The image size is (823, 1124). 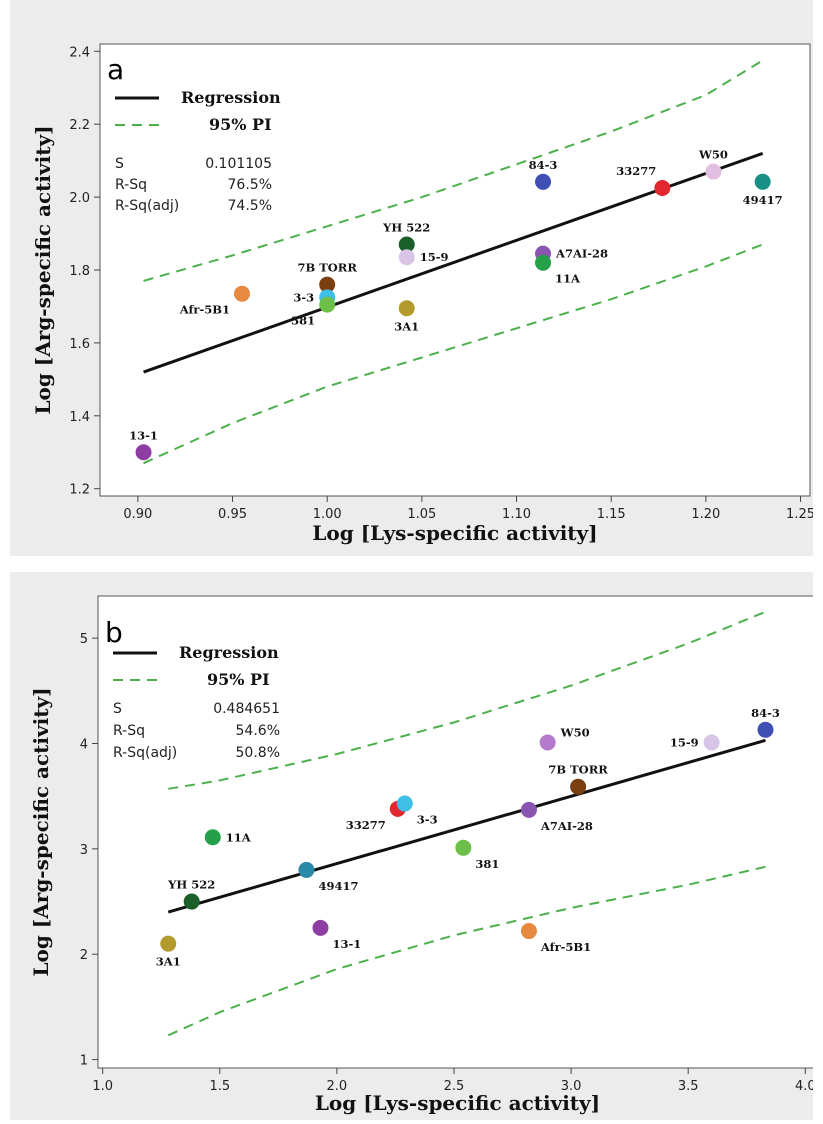 What do you see at coordinates (765, 713) in the screenshot?
I see `point-label: 84-3` at bounding box center [765, 713].